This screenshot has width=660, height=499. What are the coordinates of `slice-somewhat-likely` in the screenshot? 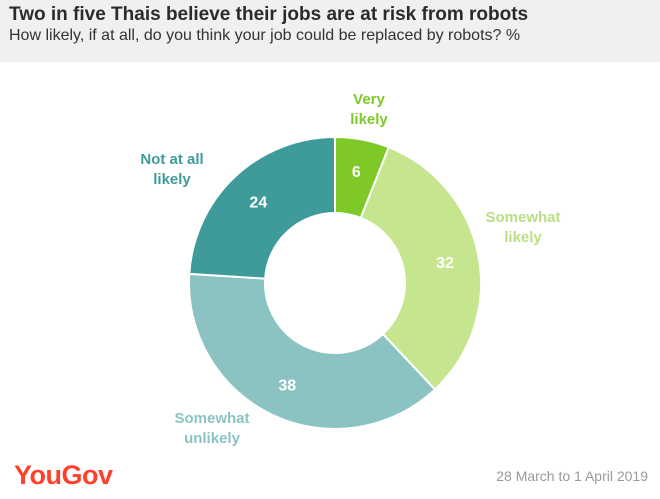 It's located at (420, 268).